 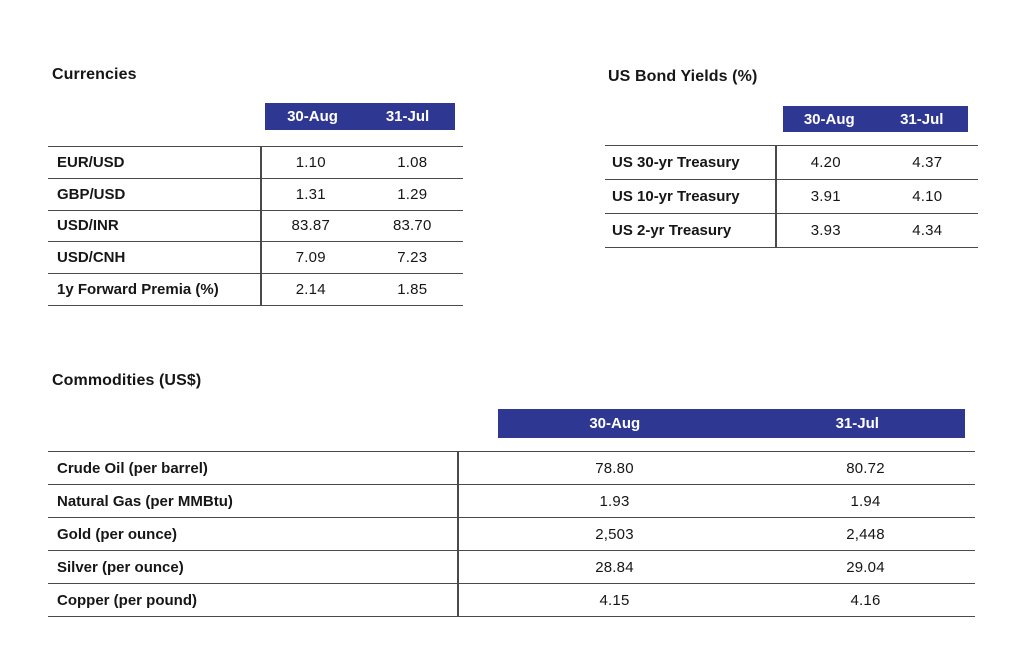 What do you see at coordinates (683, 76) in the screenshot?
I see `bond-yields-title: US Bond Yields (%)` at bounding box center [683, 76].